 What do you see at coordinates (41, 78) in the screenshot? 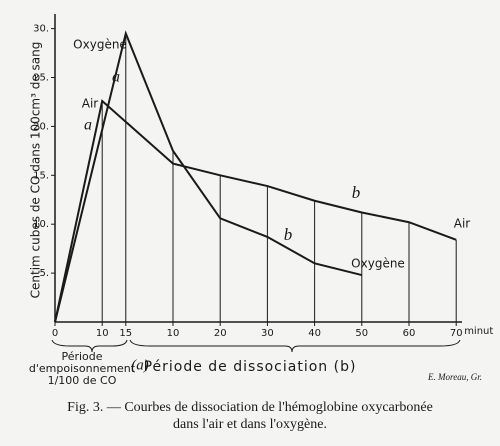
I see `y-tick-label: 25.` at bounding box center [41, 78].